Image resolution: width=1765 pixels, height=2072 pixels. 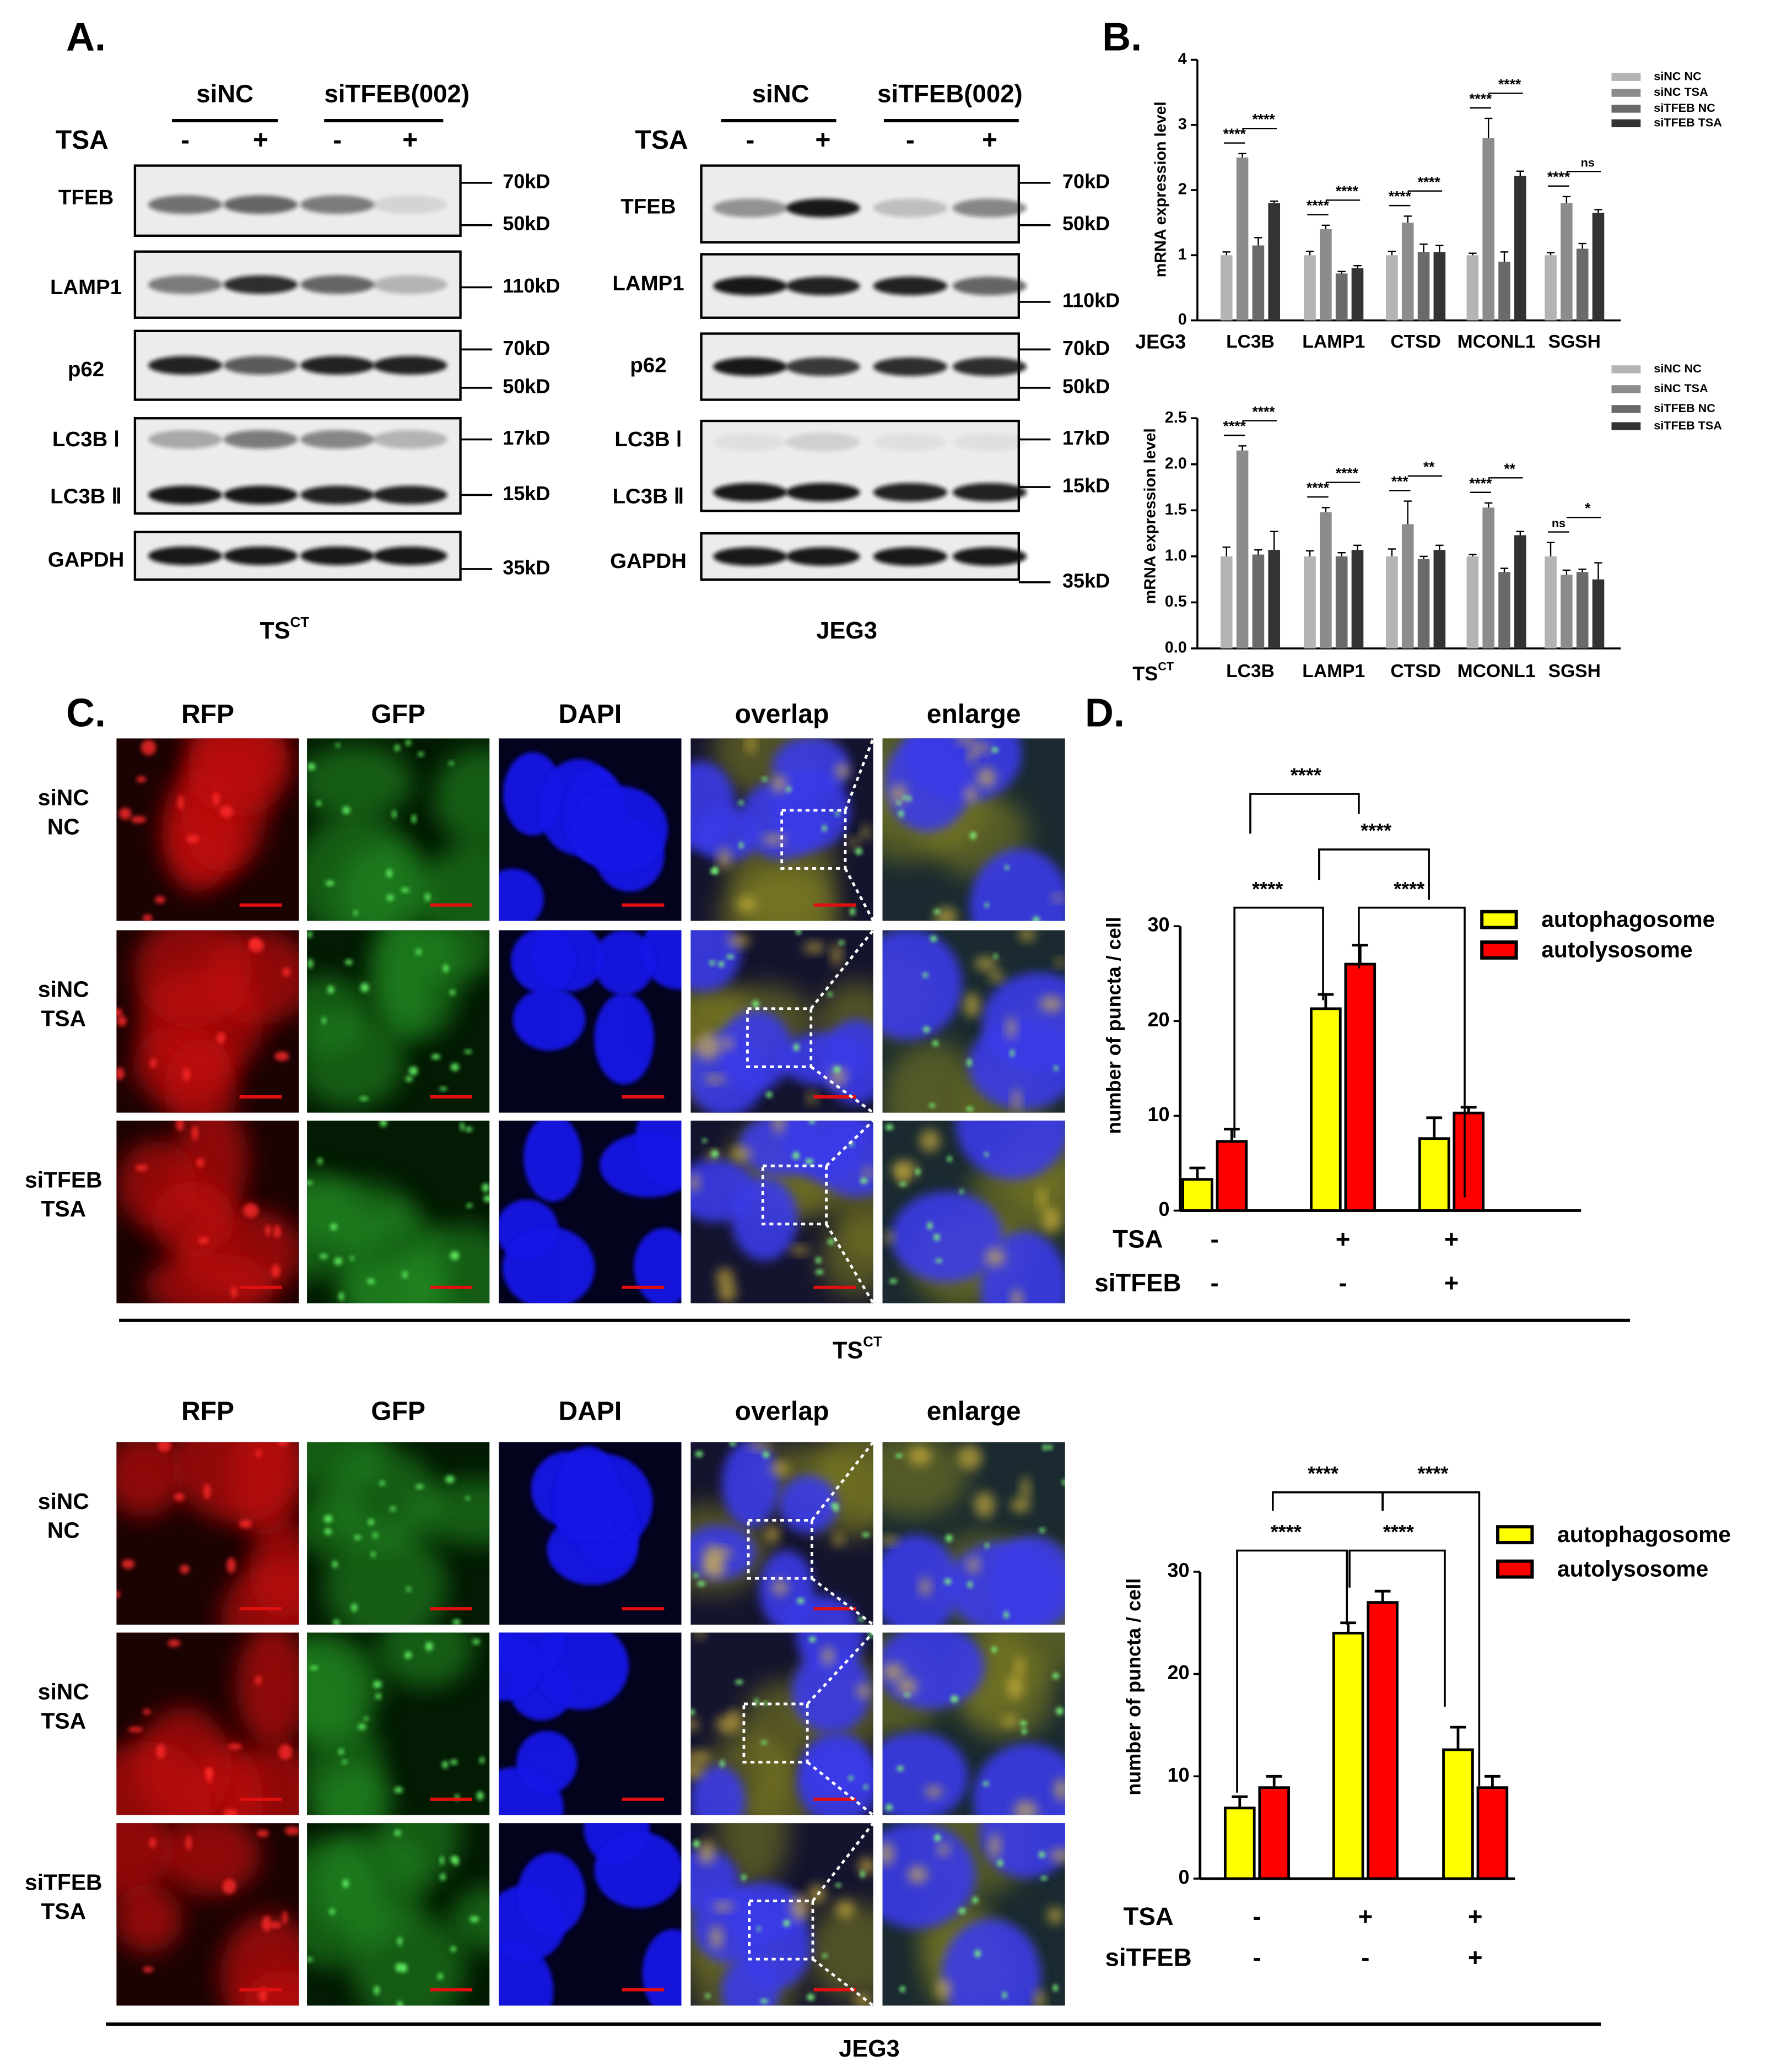 I want to click on marker-label: 50kD, so click(x=1086, y=386).